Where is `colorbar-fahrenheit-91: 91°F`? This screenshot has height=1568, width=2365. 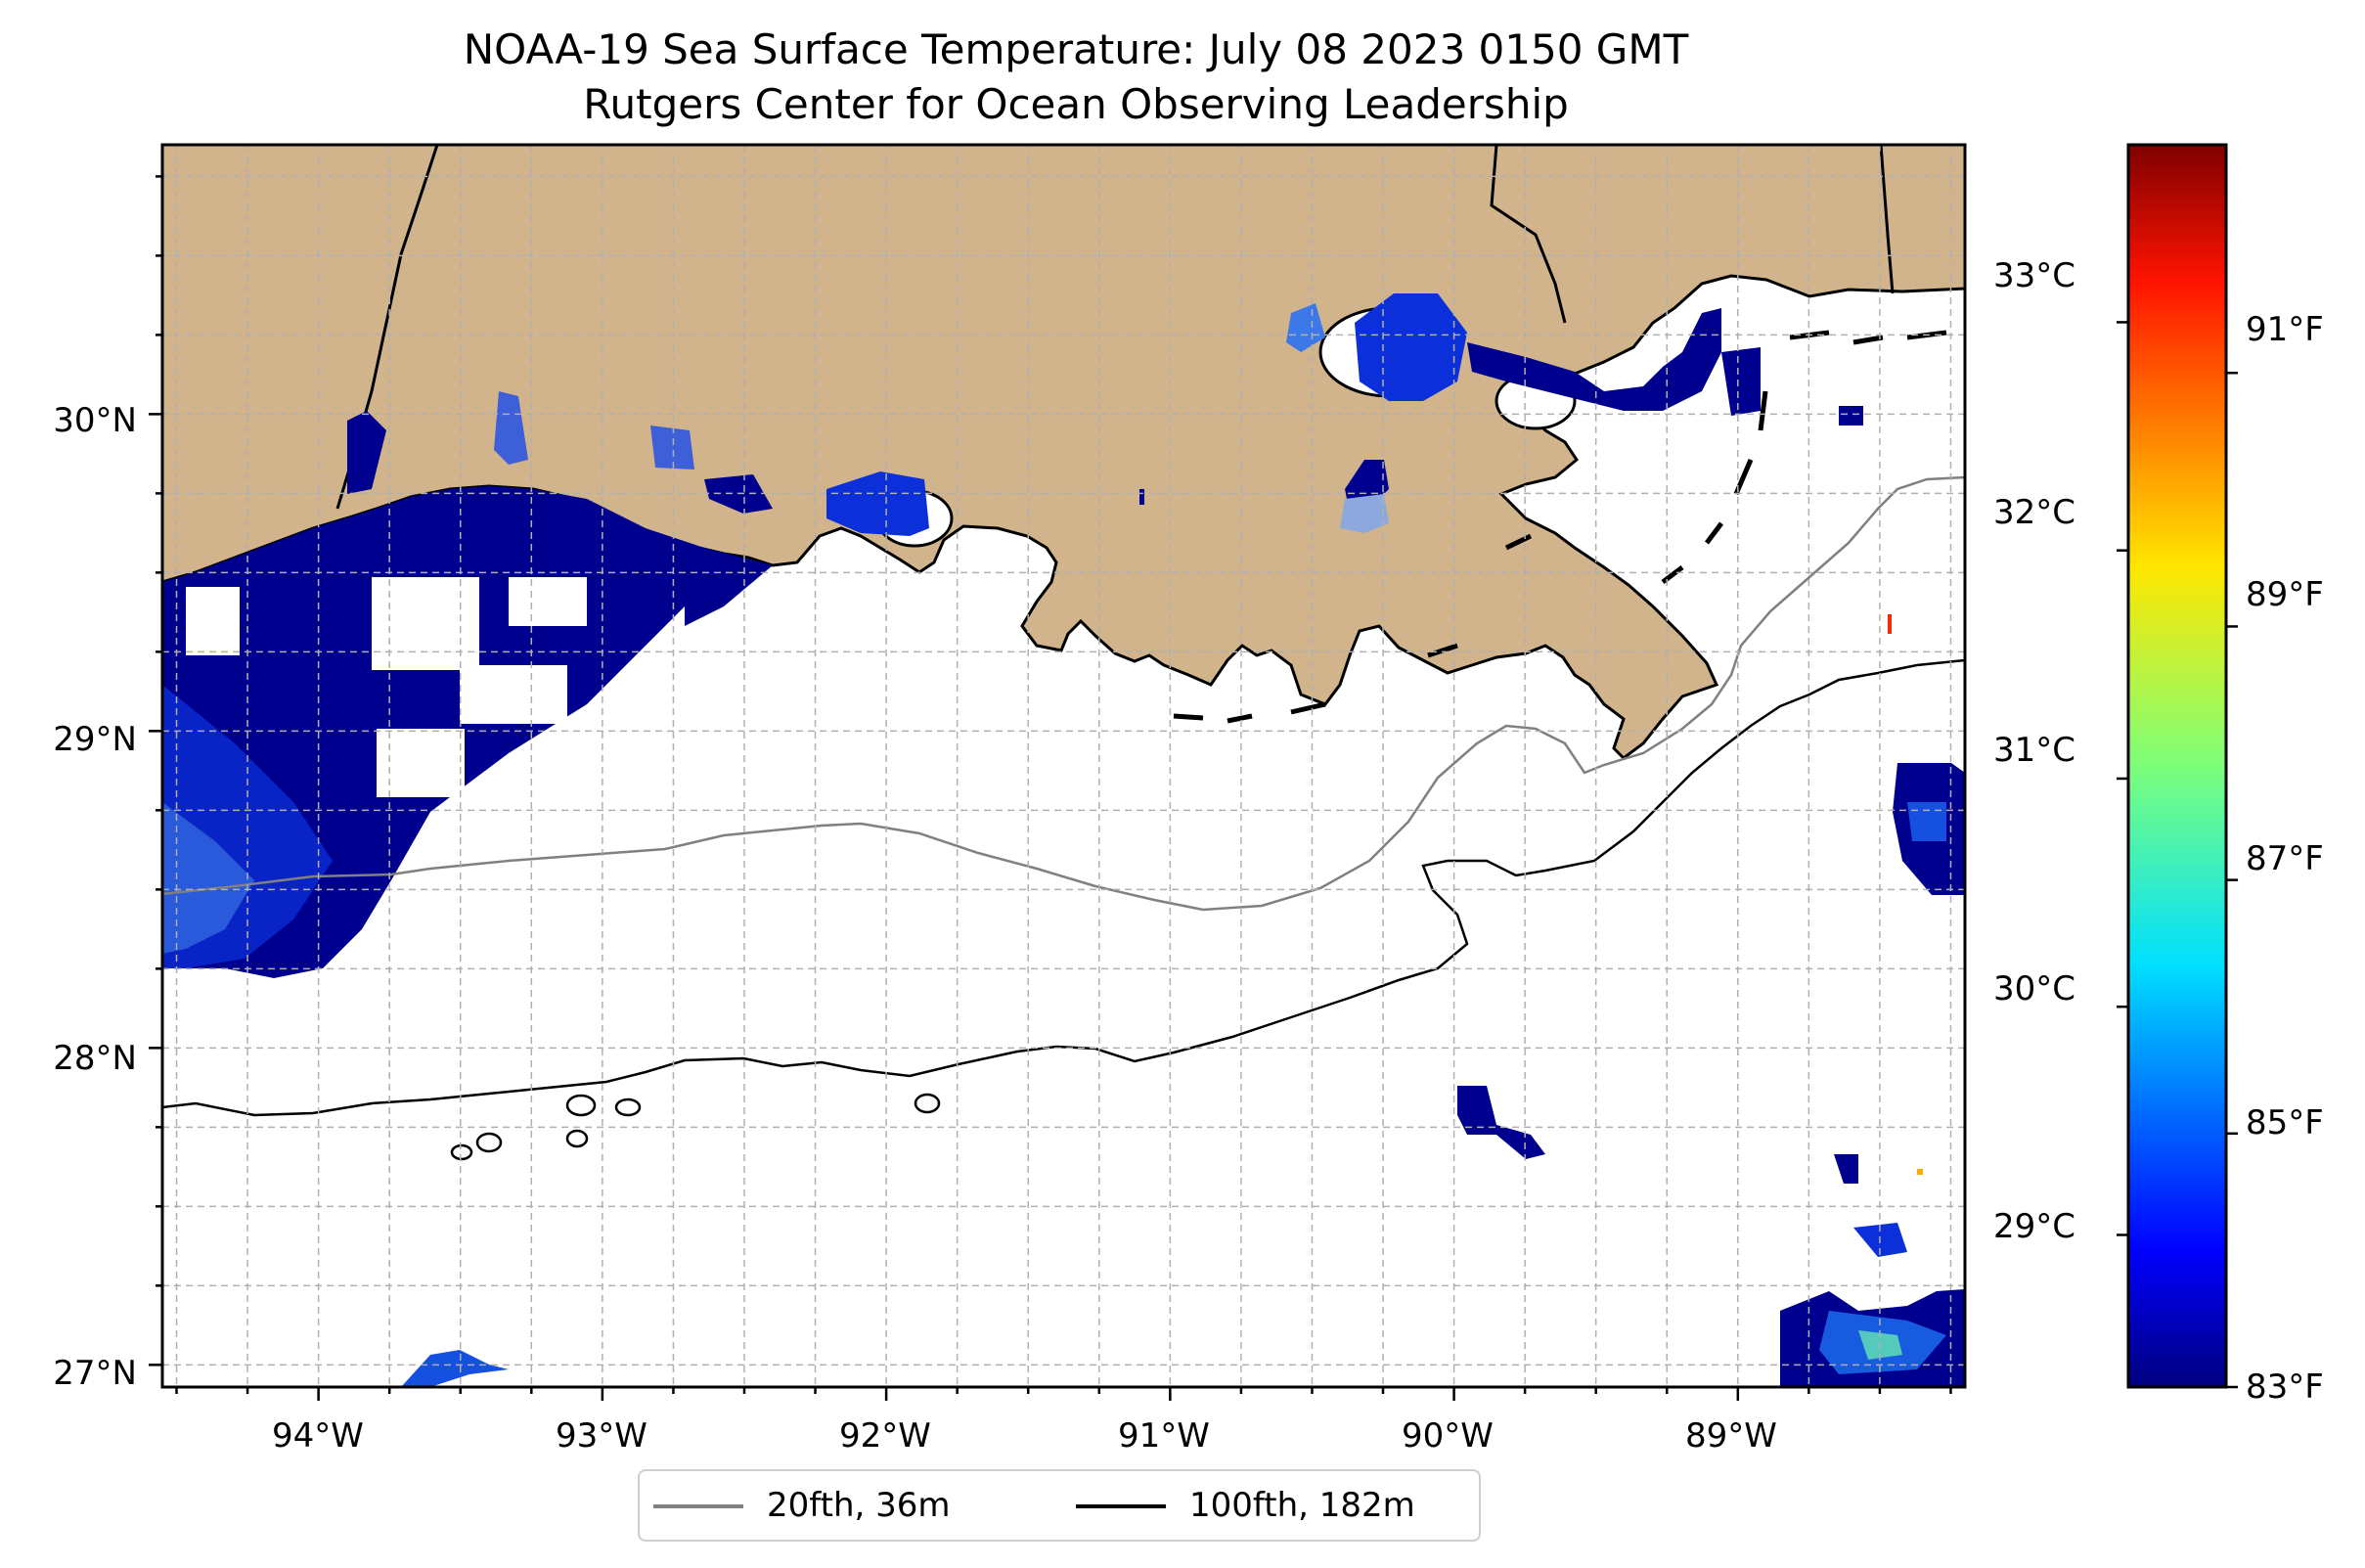
colorbar-fahrenheit-91: 91°F is located at coordinates (2285, 329).